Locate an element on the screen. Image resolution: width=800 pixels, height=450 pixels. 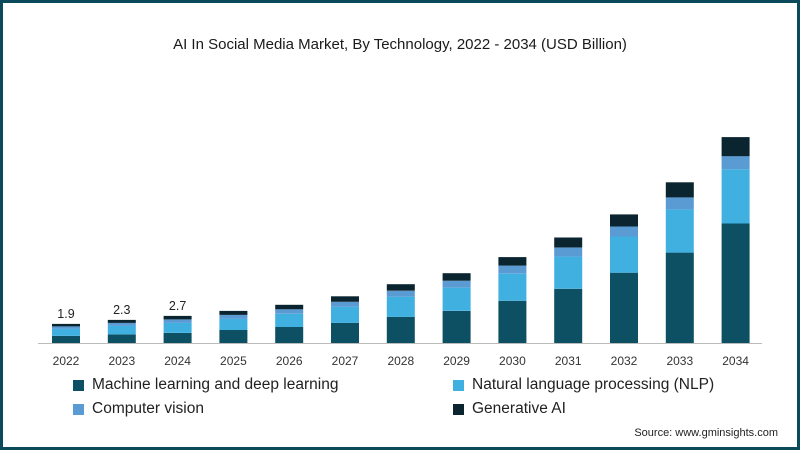
legend-label-nlp: Natural language processing (NLP) is located at coordinates (593, 384).